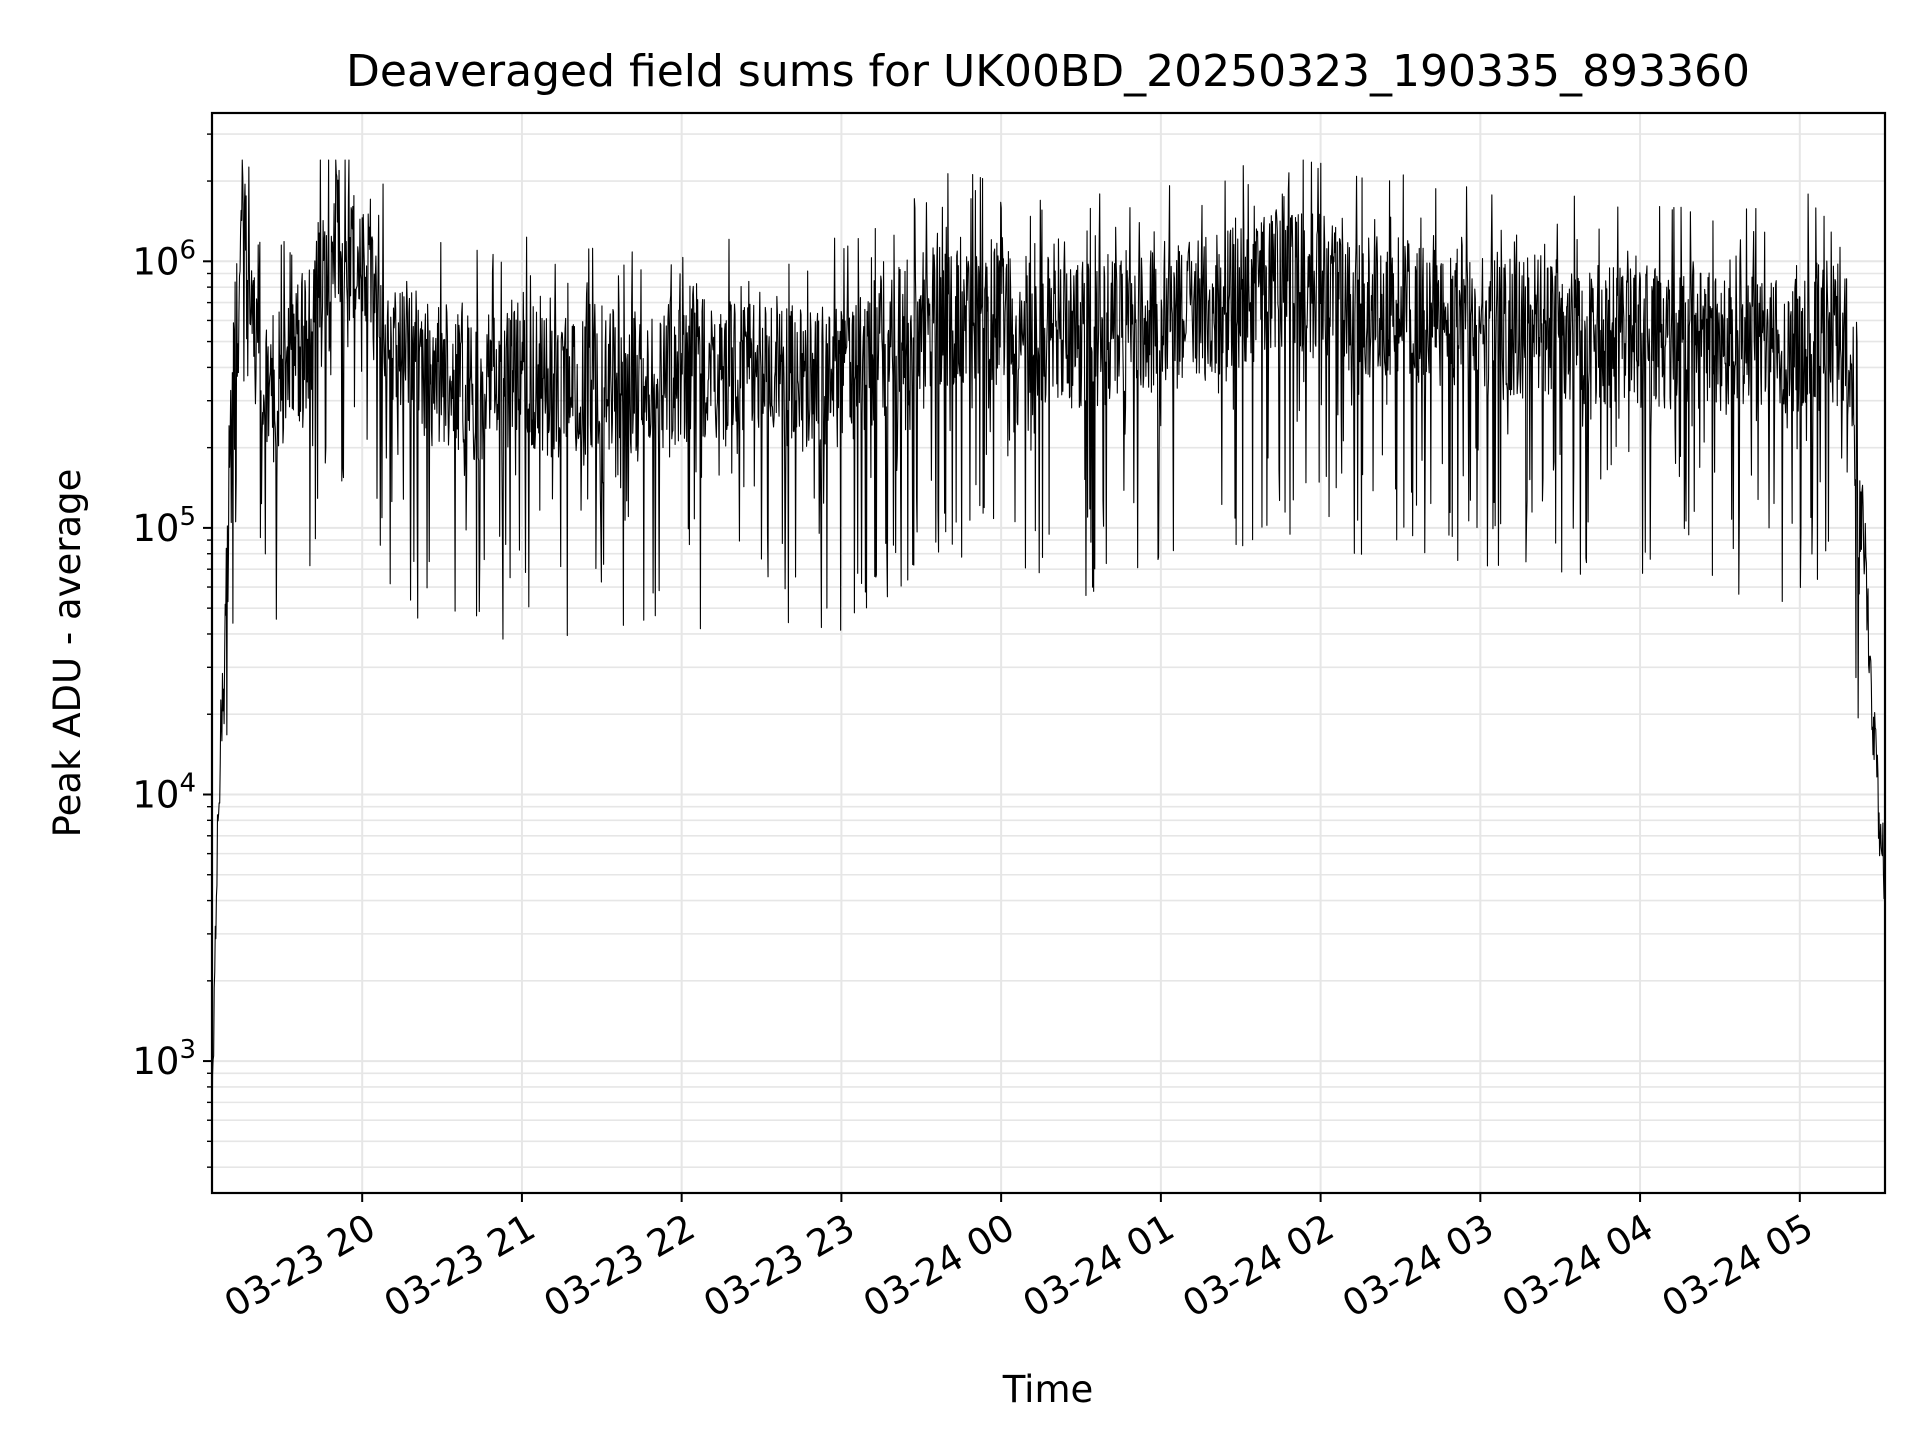  I want to click on y-tick-label: 105, so click(164, 526).